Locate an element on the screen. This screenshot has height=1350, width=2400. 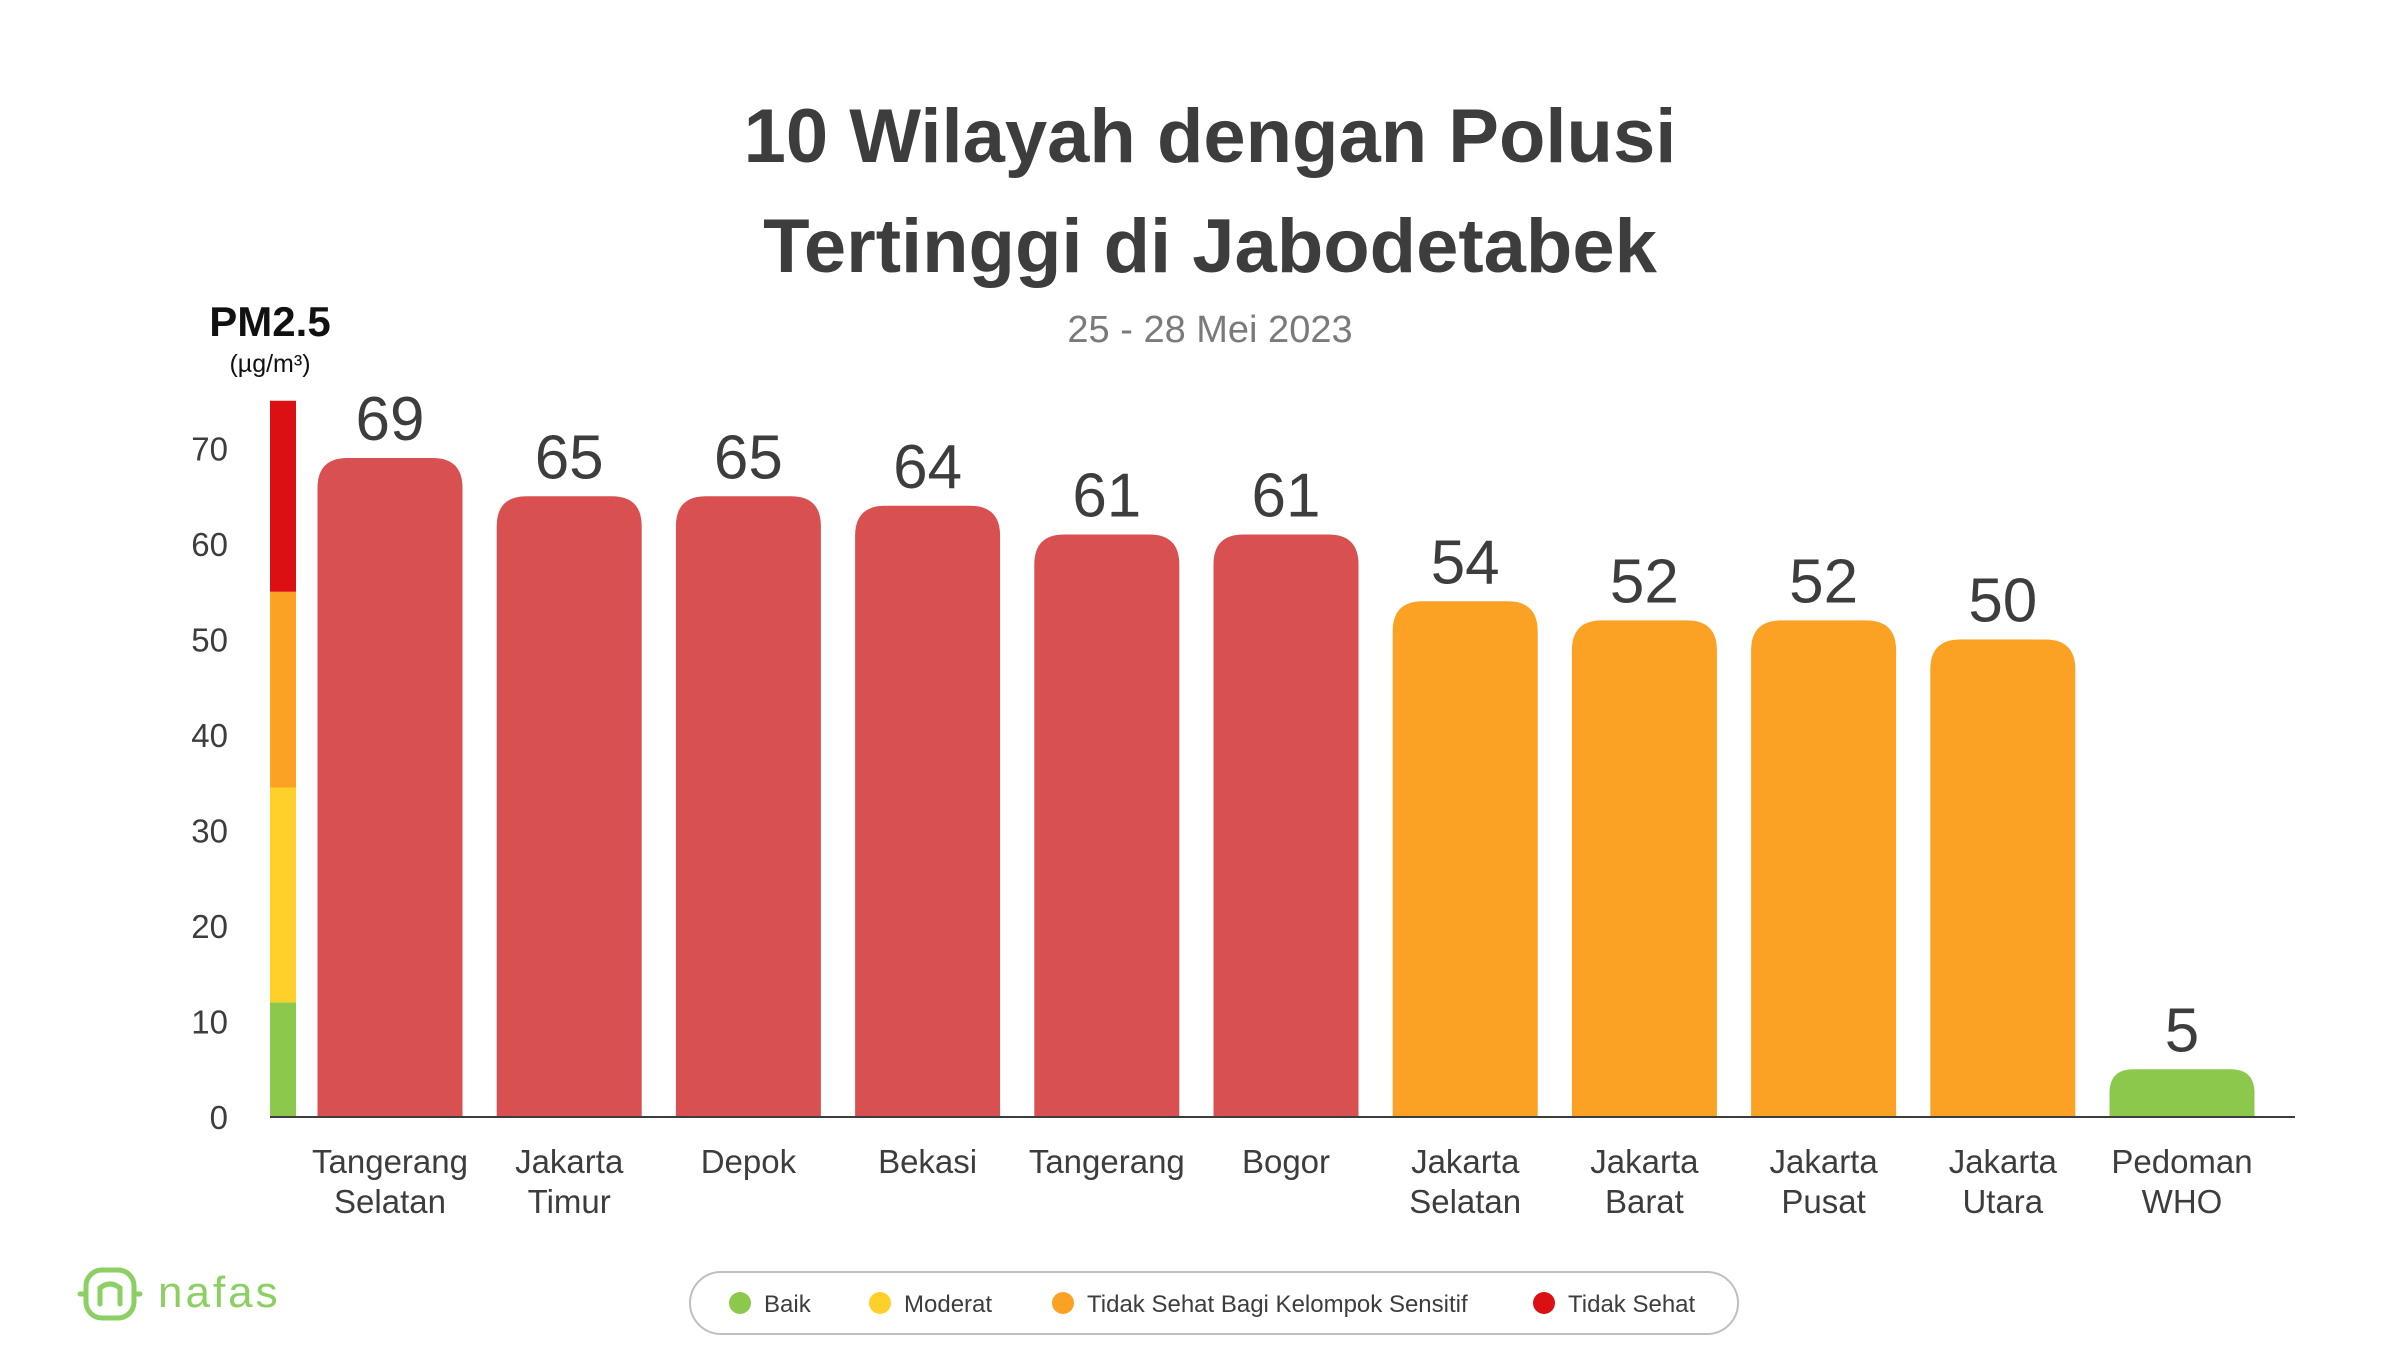
nafas-logo: nafas is located at coordinates (179, 1294).